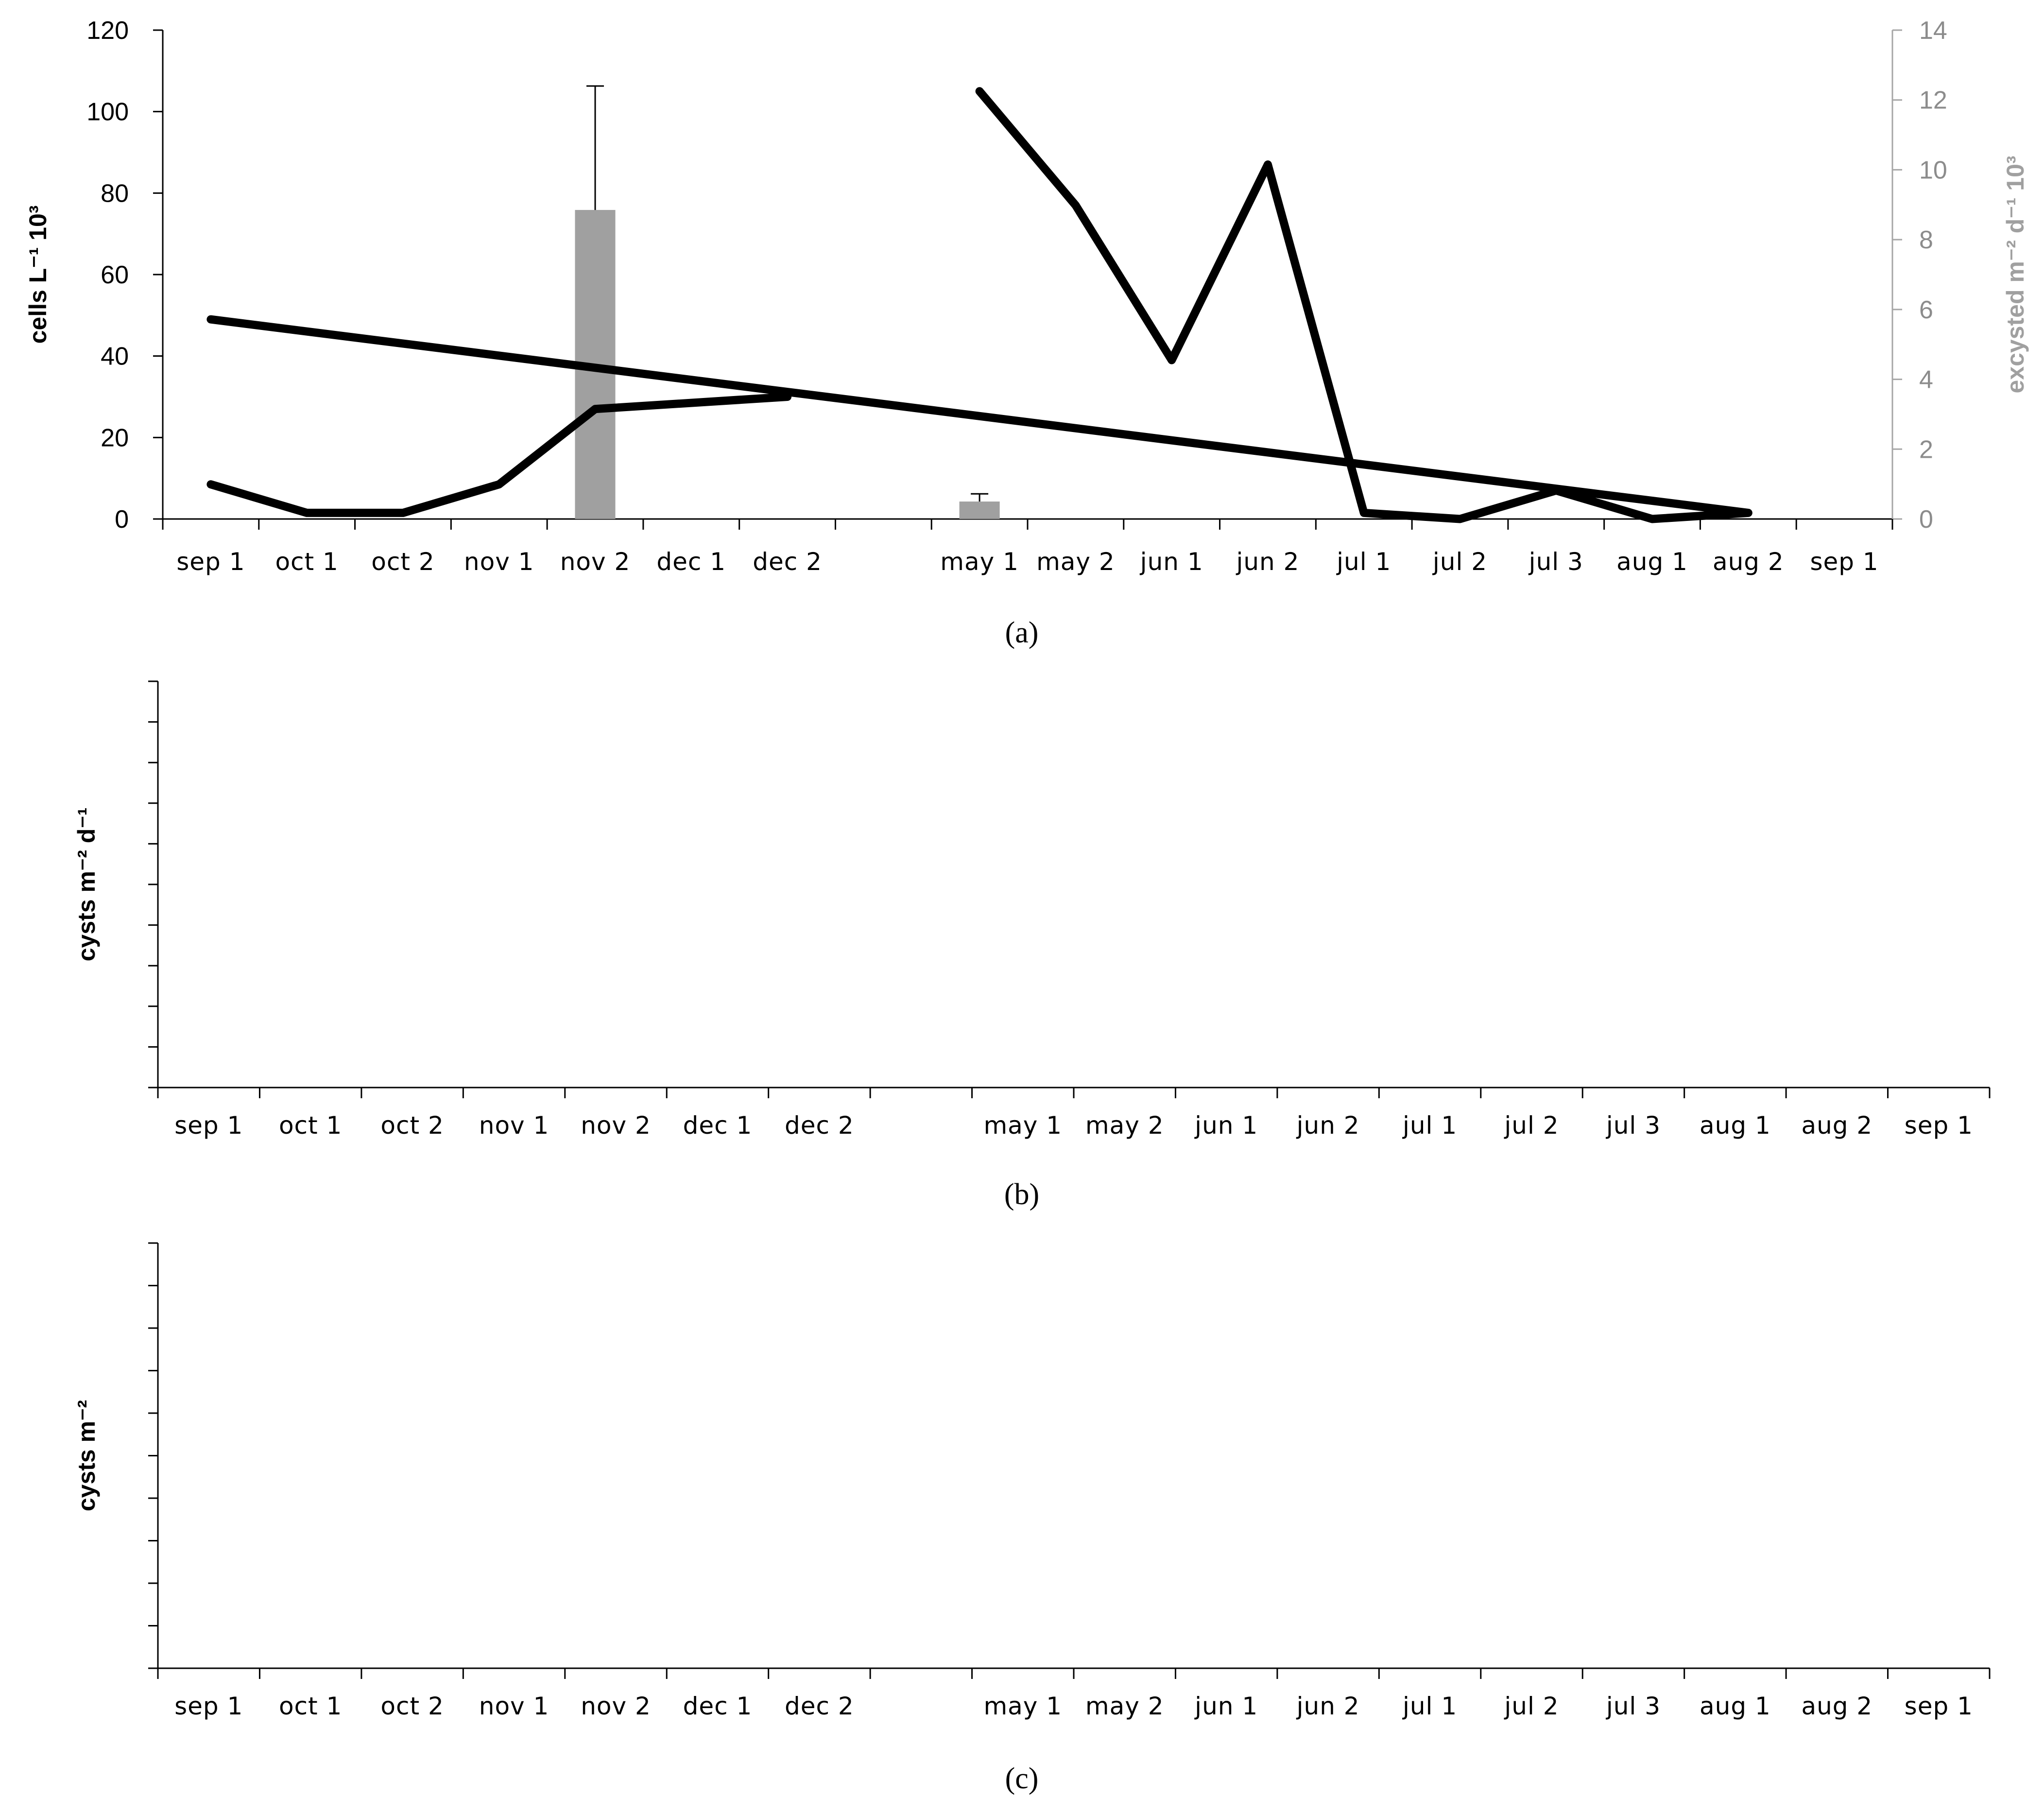  I want to click on panel-label-b: (b), so click(1021, 1194).